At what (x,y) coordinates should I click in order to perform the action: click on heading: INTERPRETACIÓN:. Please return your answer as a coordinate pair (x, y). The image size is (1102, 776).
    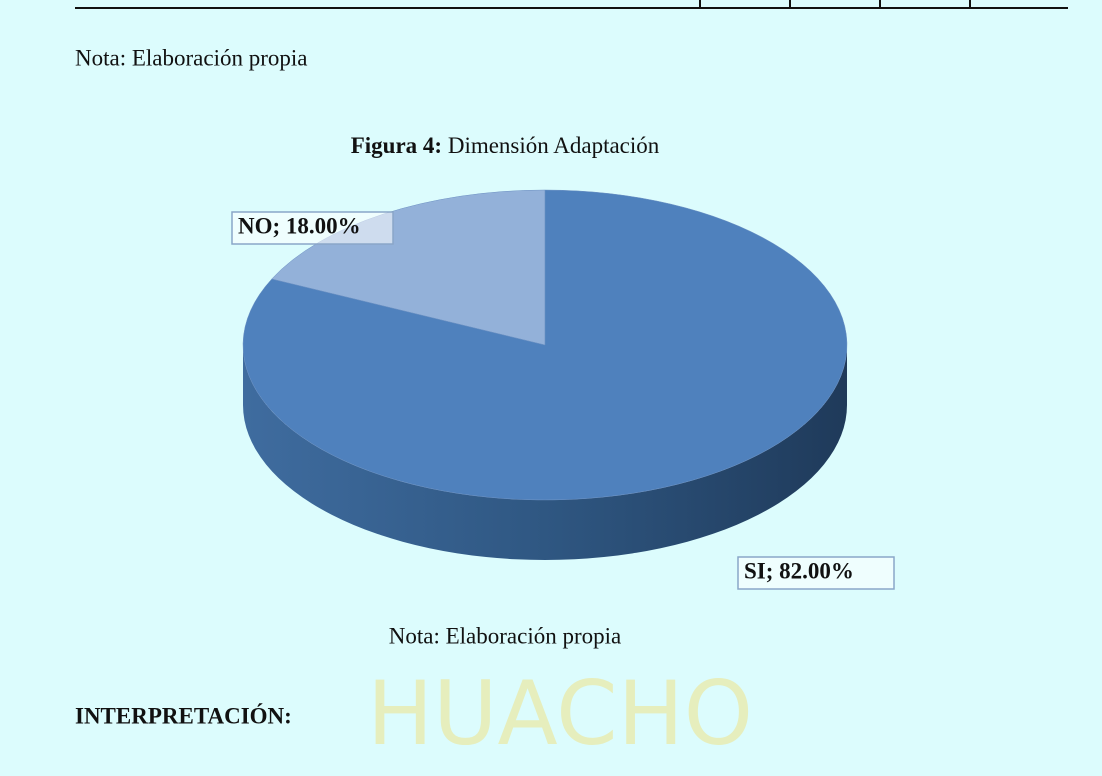
    Looking at the image, I should click on (183, 715).